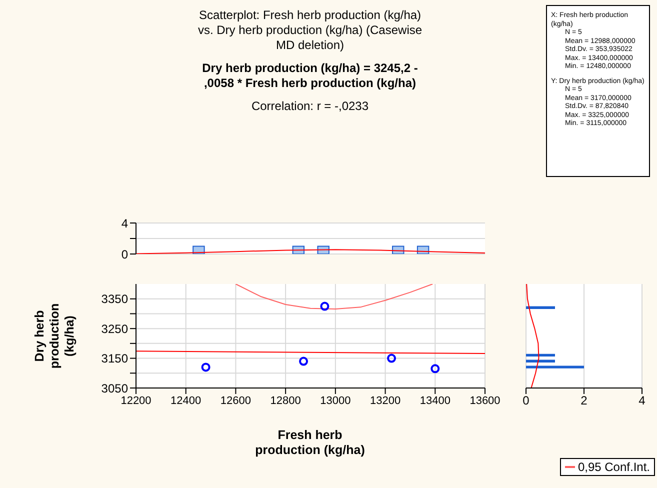  What do you see at coordinates (114, 329) in the screenshot?
I see `y-tick-label: 3250` at bounding box center [114, 329].